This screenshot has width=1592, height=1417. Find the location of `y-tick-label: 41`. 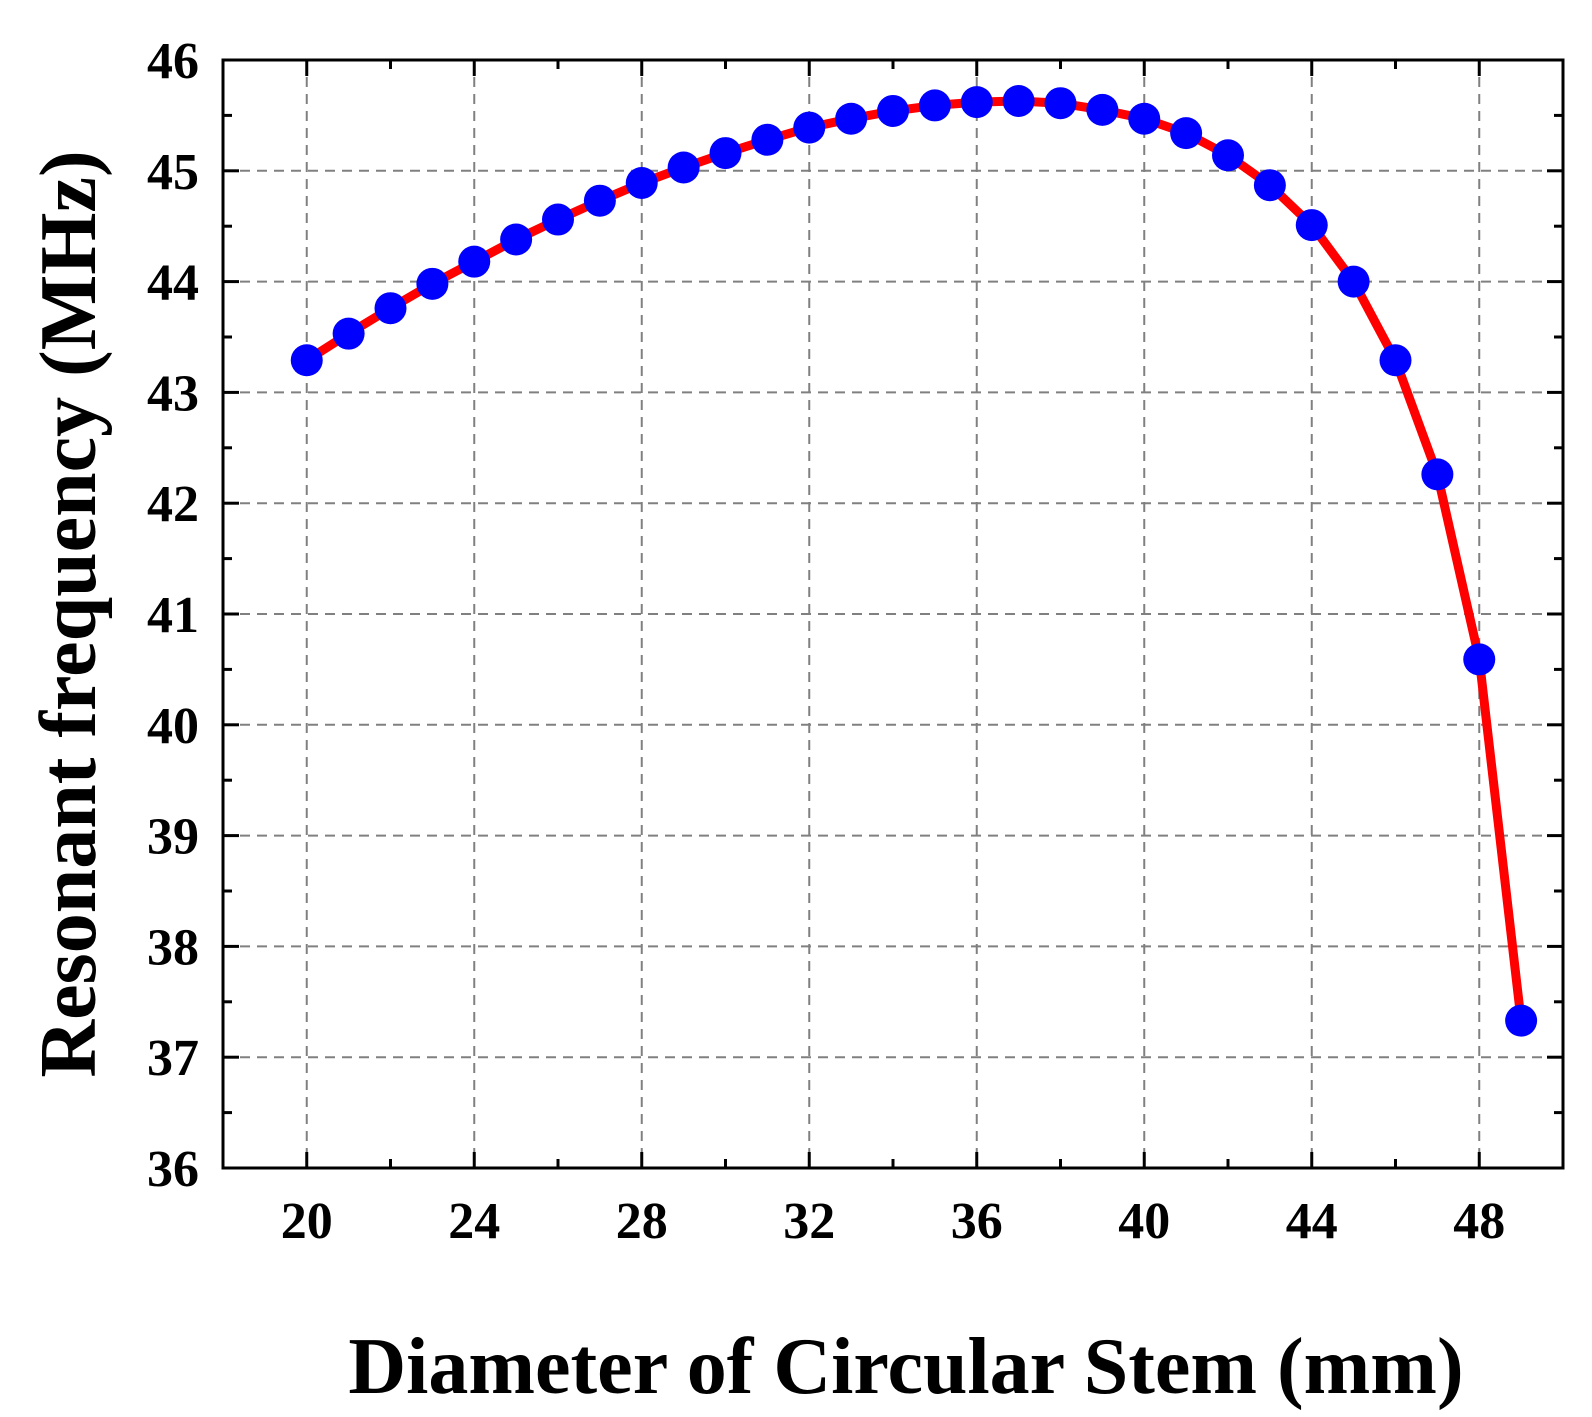

y-tick-label: 41 is located at coordinates (173, 615).